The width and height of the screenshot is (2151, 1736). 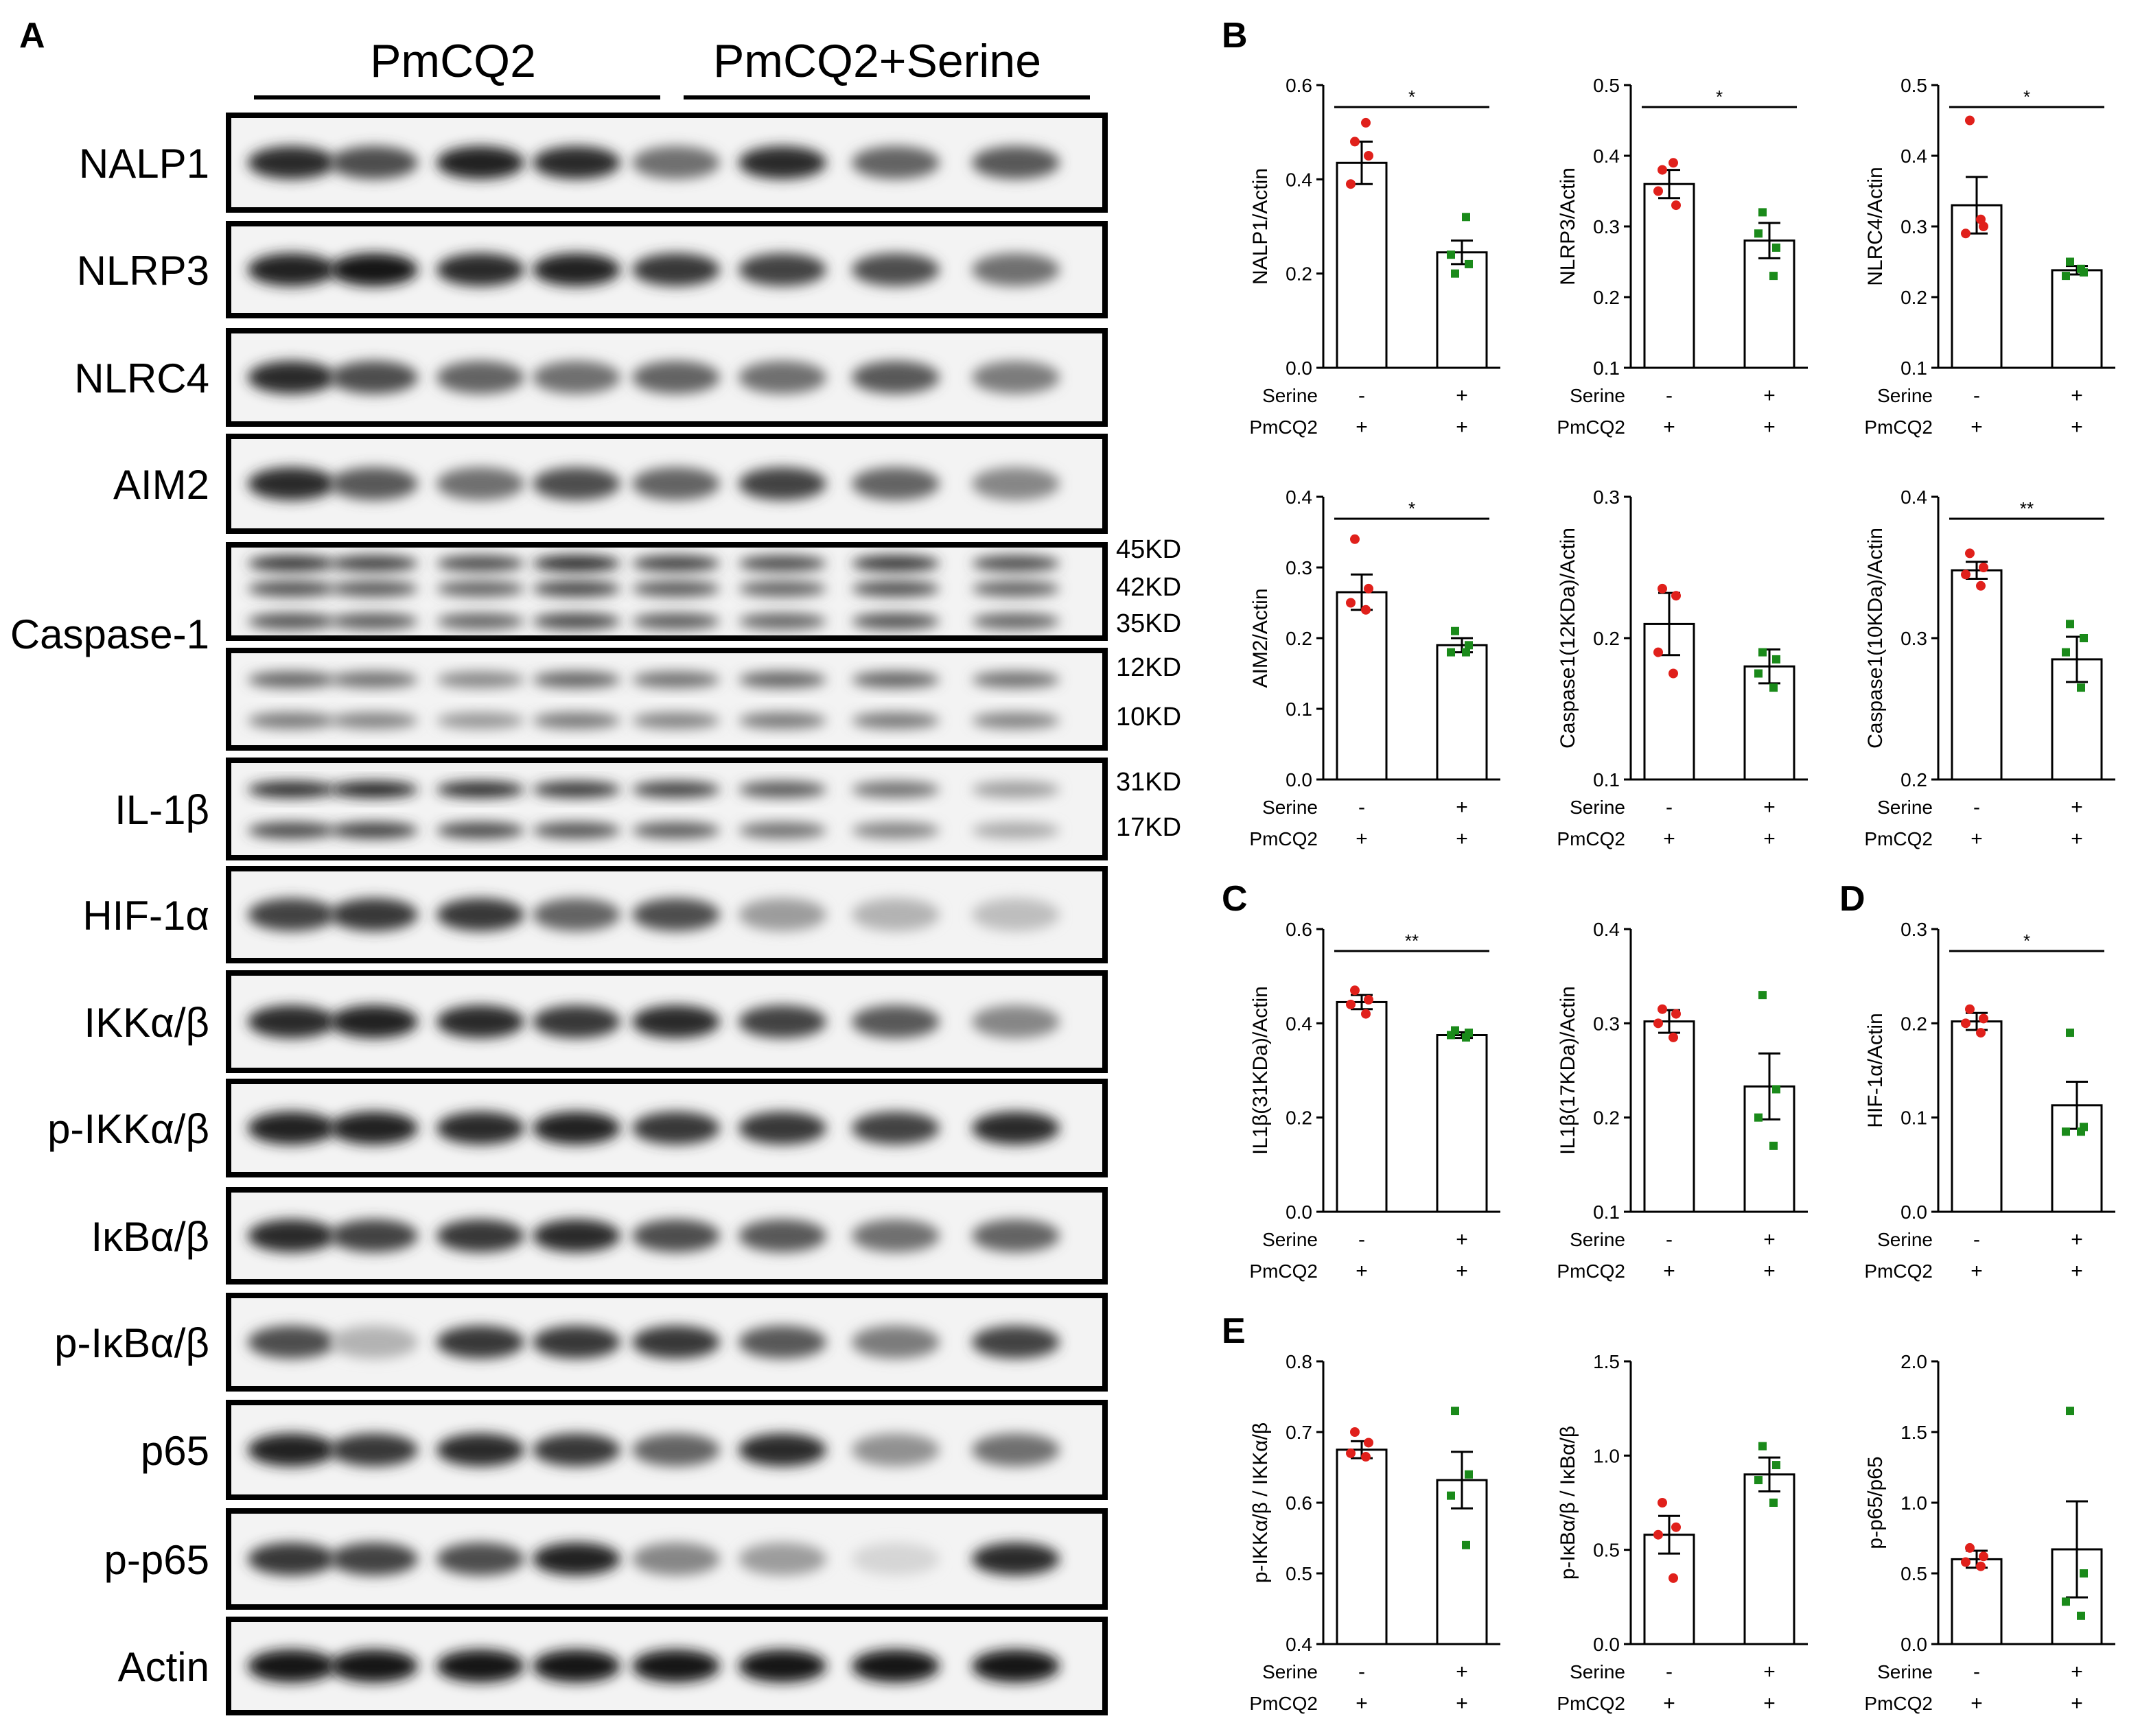 I want to click on y-tick-label: 0.1, so click(x=1606, y=368).